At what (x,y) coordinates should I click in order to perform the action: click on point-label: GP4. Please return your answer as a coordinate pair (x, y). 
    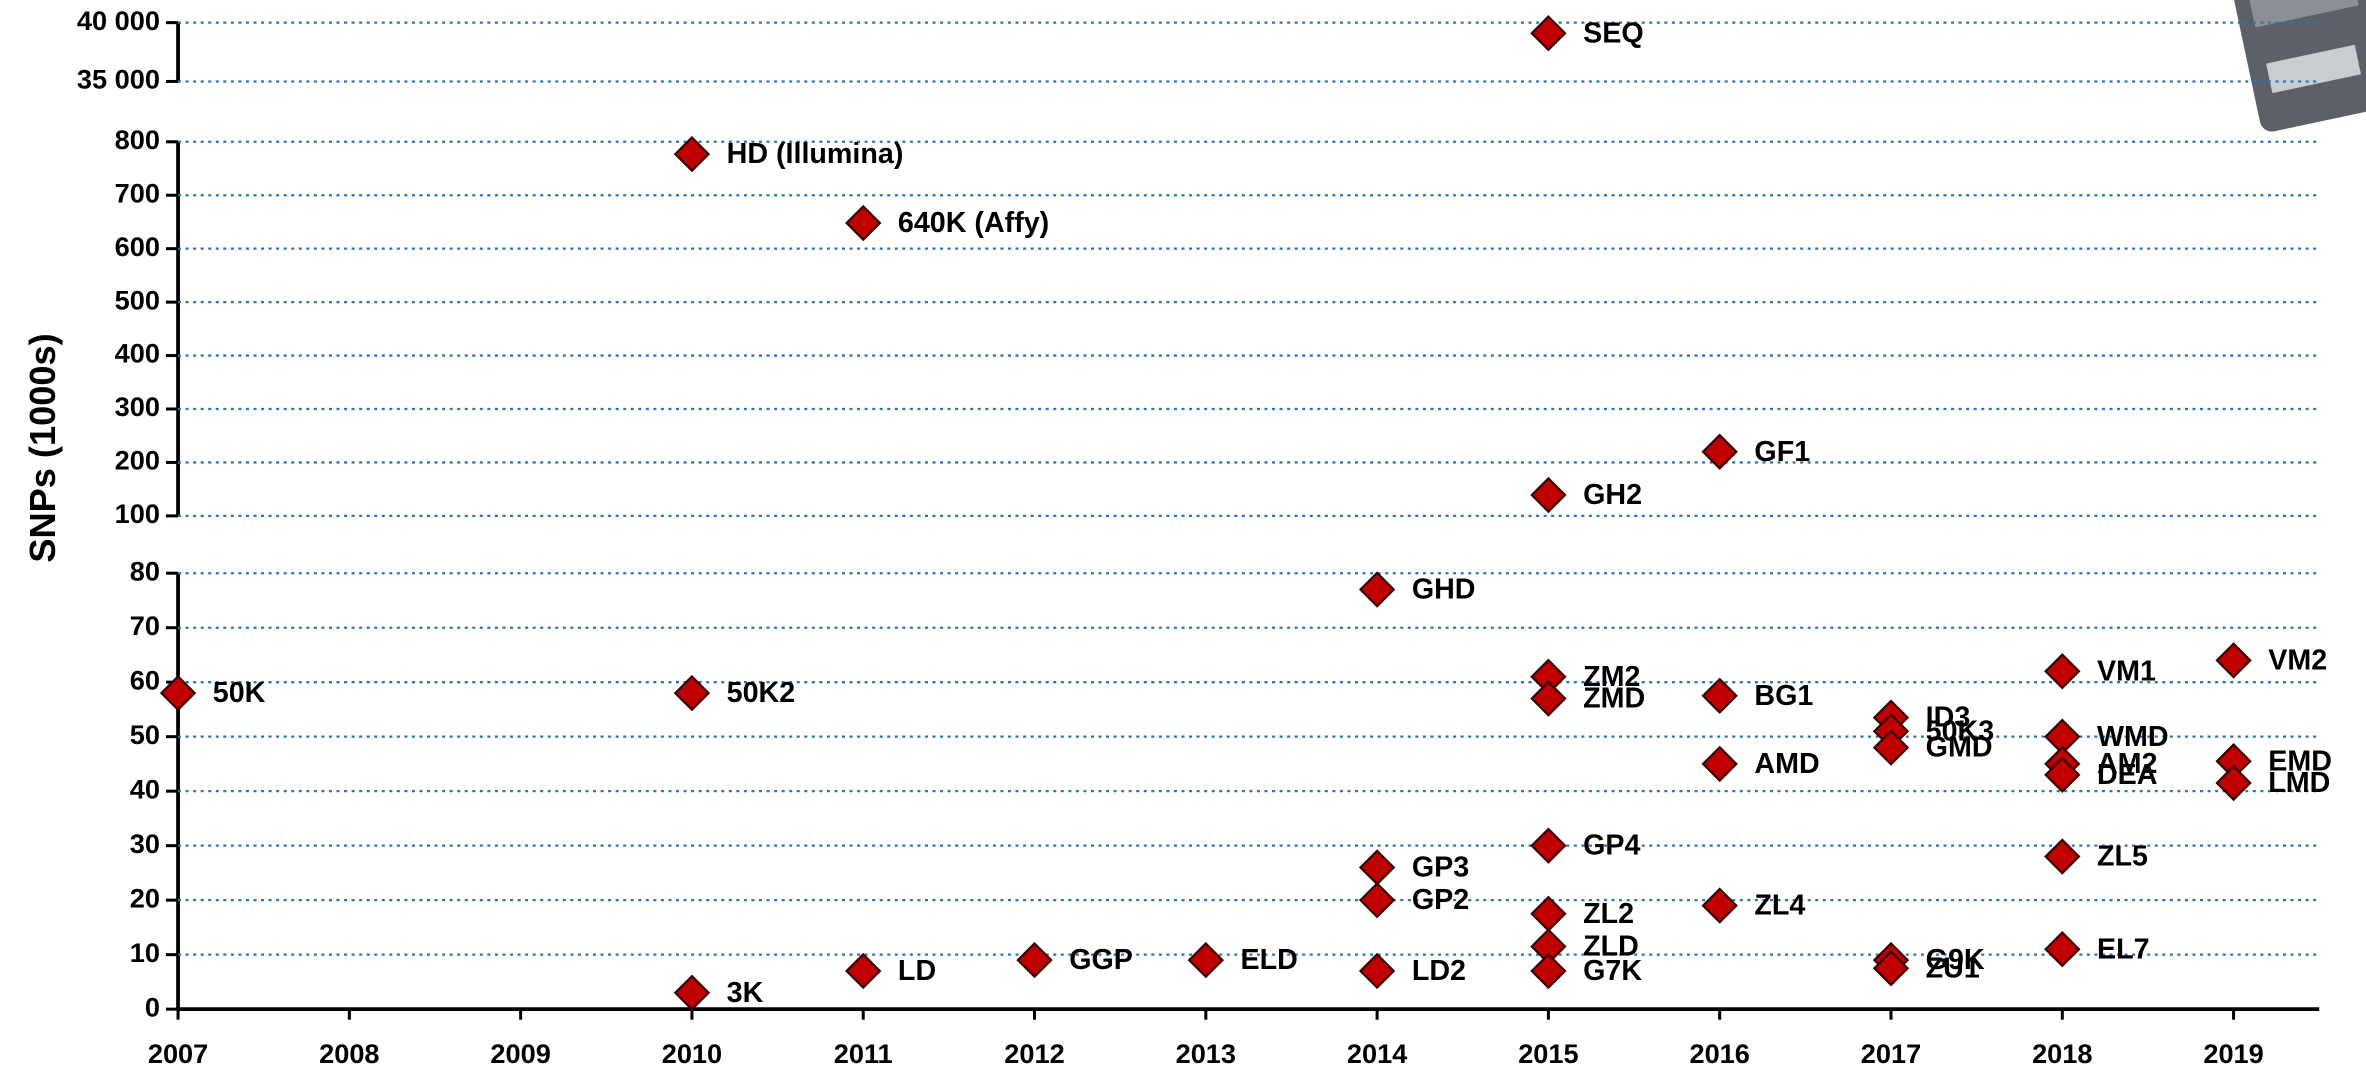
    Looking at the image, I should click on (1611, 846).